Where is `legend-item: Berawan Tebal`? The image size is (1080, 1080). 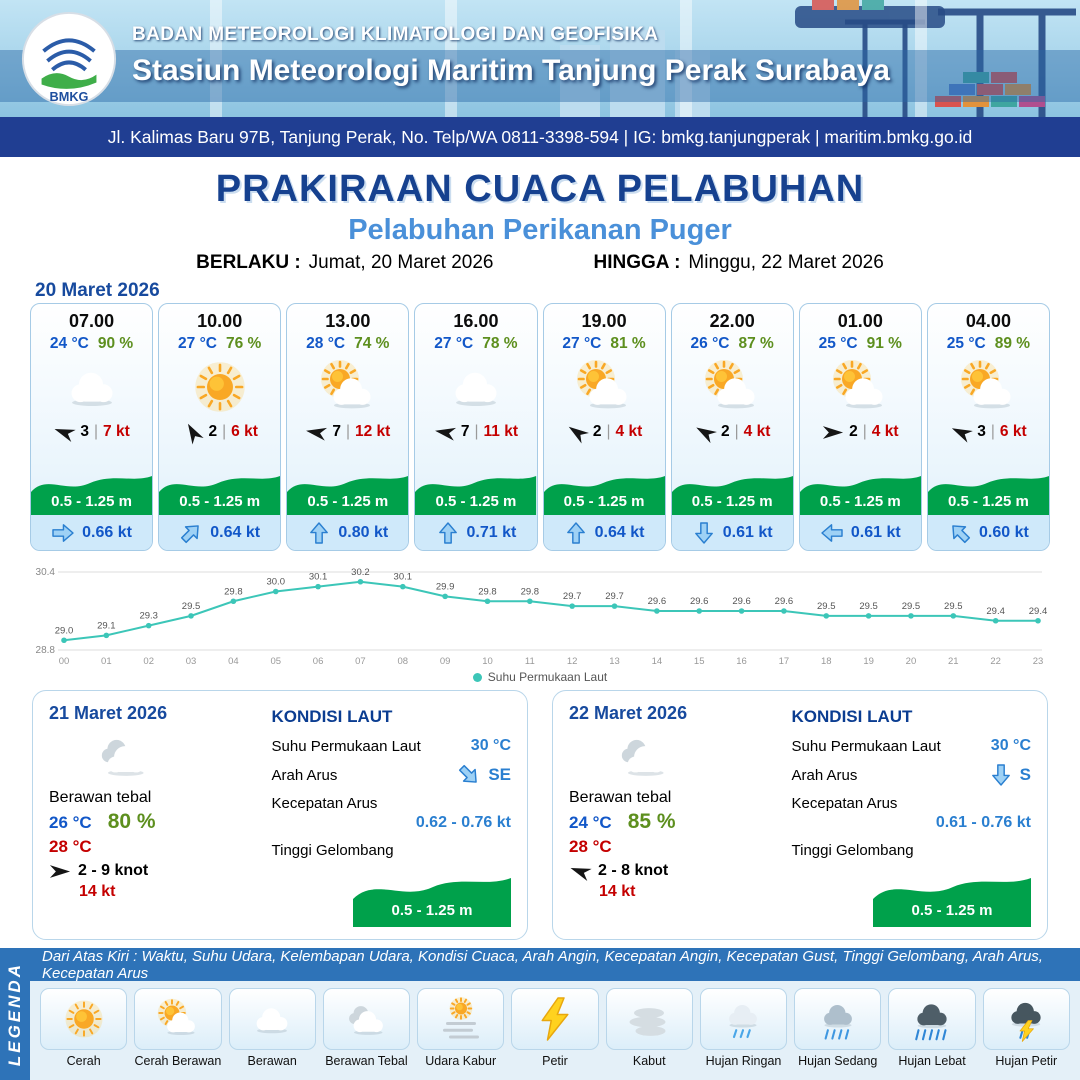 legend-item: Berawan Tebal is located at coordinates (366, 1028).